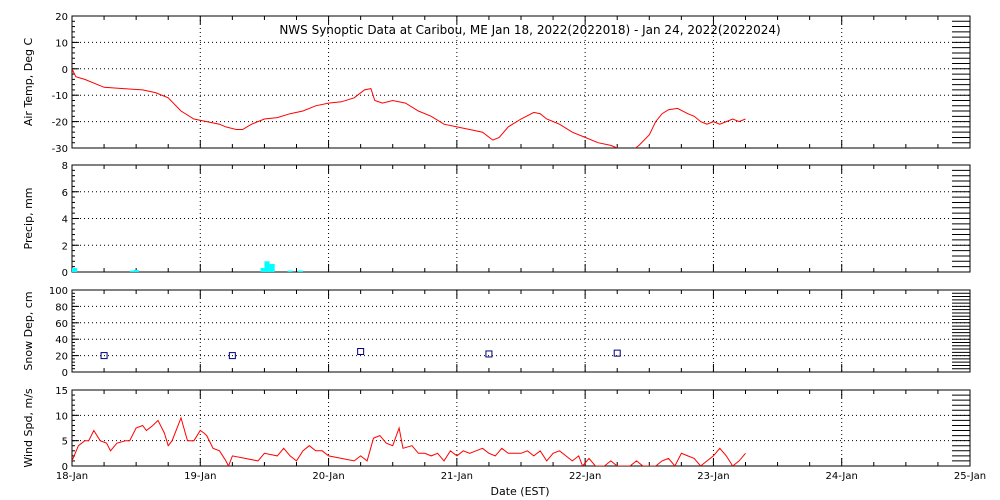  I want to click on y-axis-label: Air Temp, Deg C, so click(28, 82).